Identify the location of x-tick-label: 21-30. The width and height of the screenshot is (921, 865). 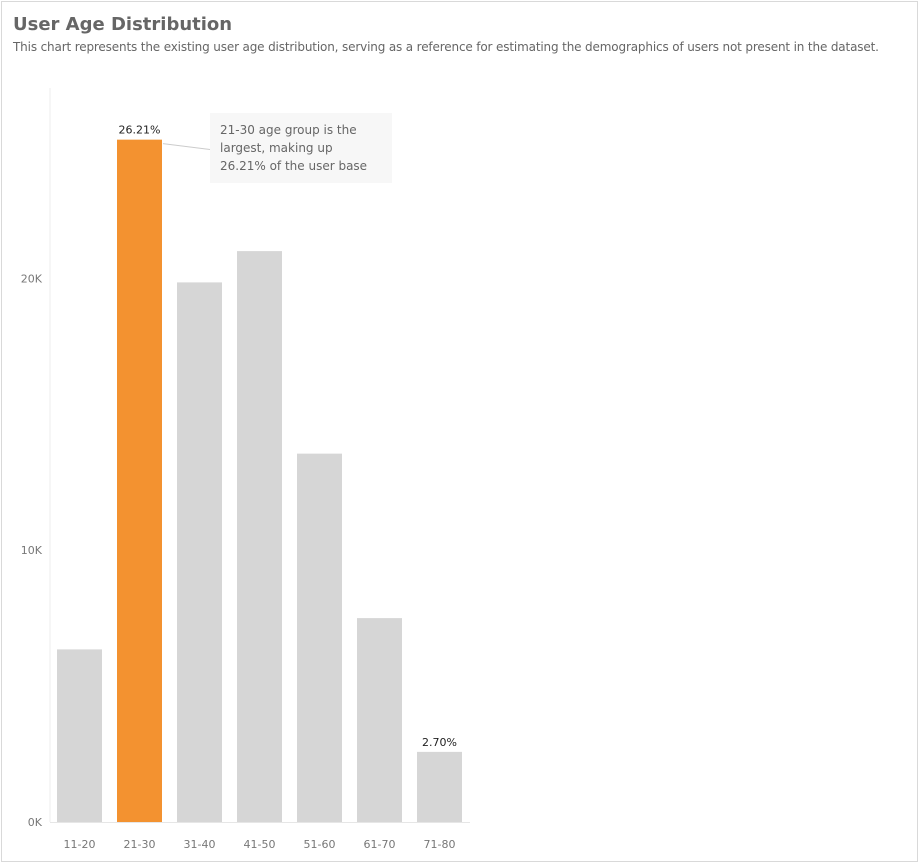
(140, 844).